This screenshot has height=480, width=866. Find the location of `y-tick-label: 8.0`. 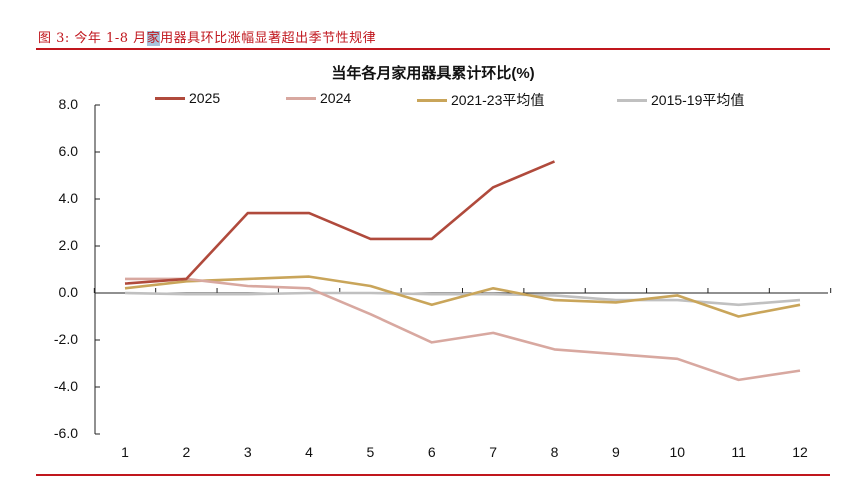

y-tick-label: 8.0 is located at coordinates (68, 104).